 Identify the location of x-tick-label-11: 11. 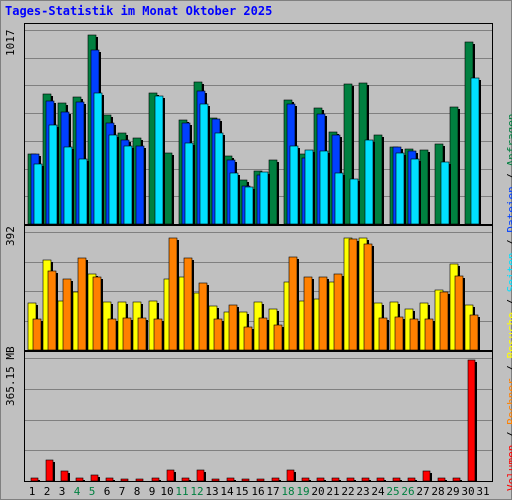
(182, 491).